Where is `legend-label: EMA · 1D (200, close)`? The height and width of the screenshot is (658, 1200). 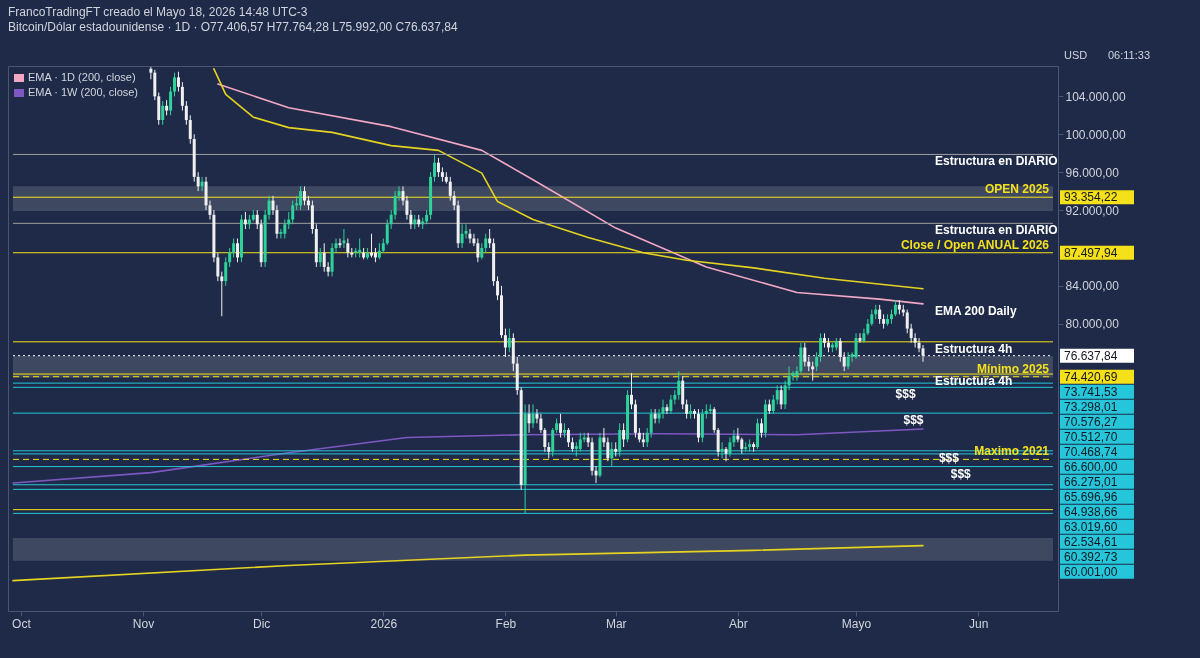
legend-label: EMA · 1D (200, close) is located at coordinates (82, 77).